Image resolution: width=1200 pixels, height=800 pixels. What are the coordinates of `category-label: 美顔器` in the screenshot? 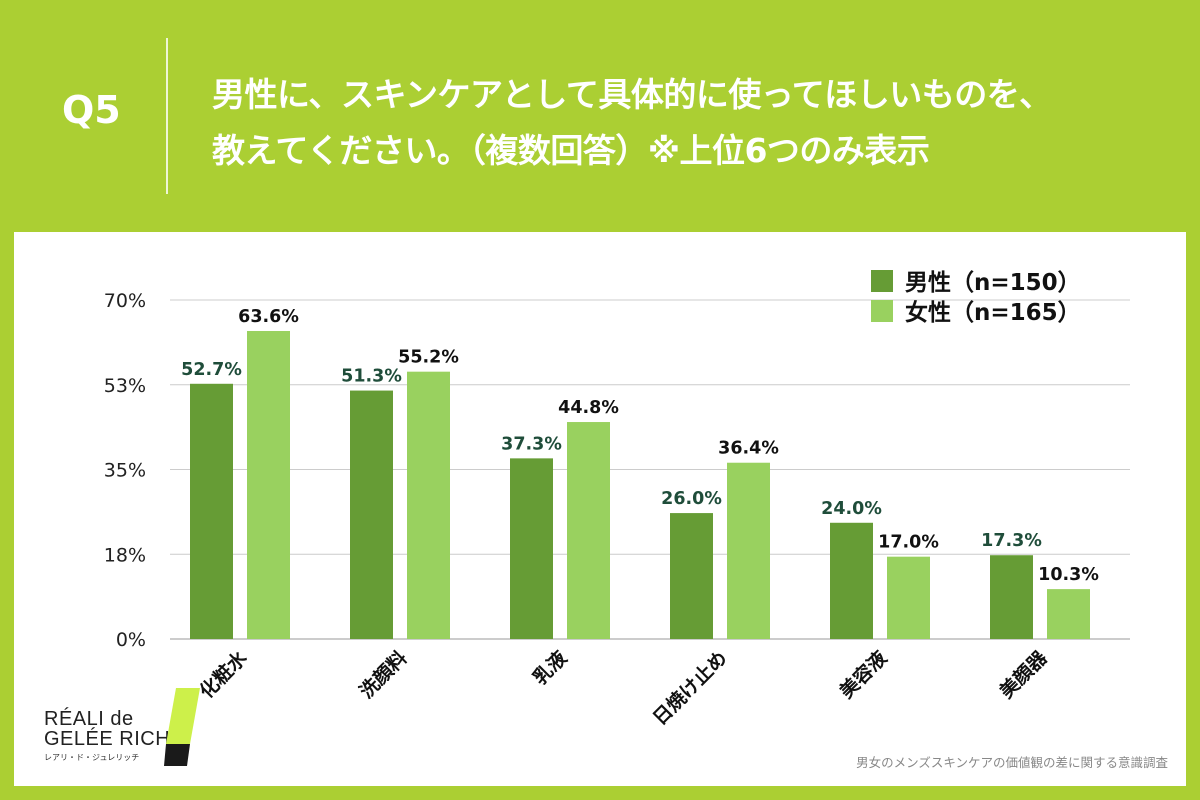 It's located at (1023, 674).